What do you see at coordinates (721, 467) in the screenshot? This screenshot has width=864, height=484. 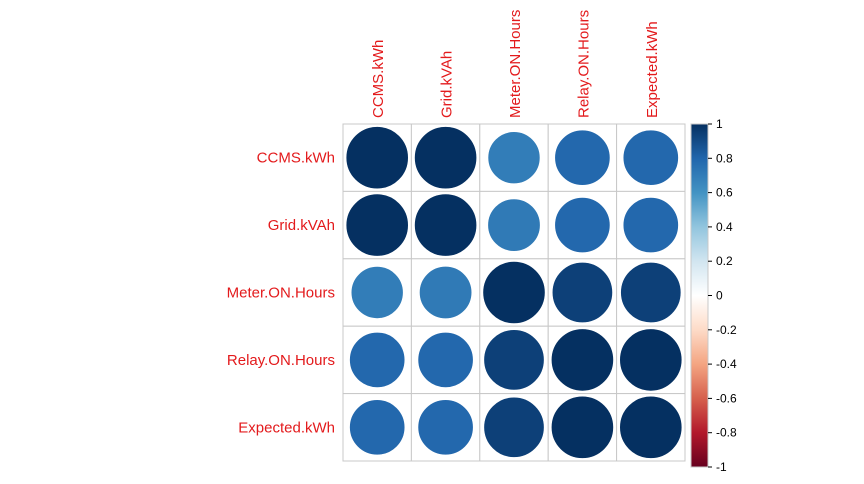 I see `colorbar-tick-label: -1` at bounding box center [721, 467].